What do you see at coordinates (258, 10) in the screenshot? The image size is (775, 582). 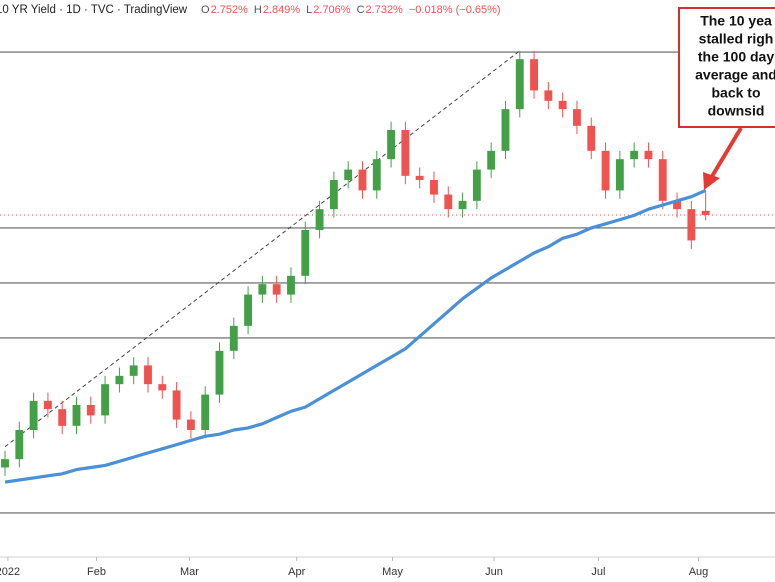 I see `quote-key: H` at bounding box center [258, 10].